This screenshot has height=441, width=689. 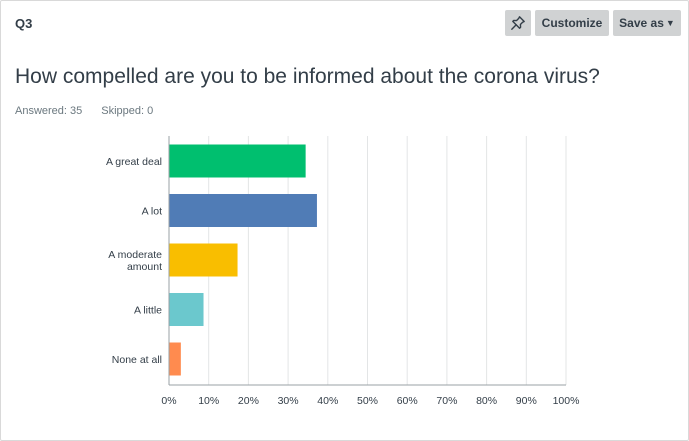 What do you see at coordinates (208, 401) in the screenshot?
I see `x-tick-label: 10%` at bounding box center [208, 401].